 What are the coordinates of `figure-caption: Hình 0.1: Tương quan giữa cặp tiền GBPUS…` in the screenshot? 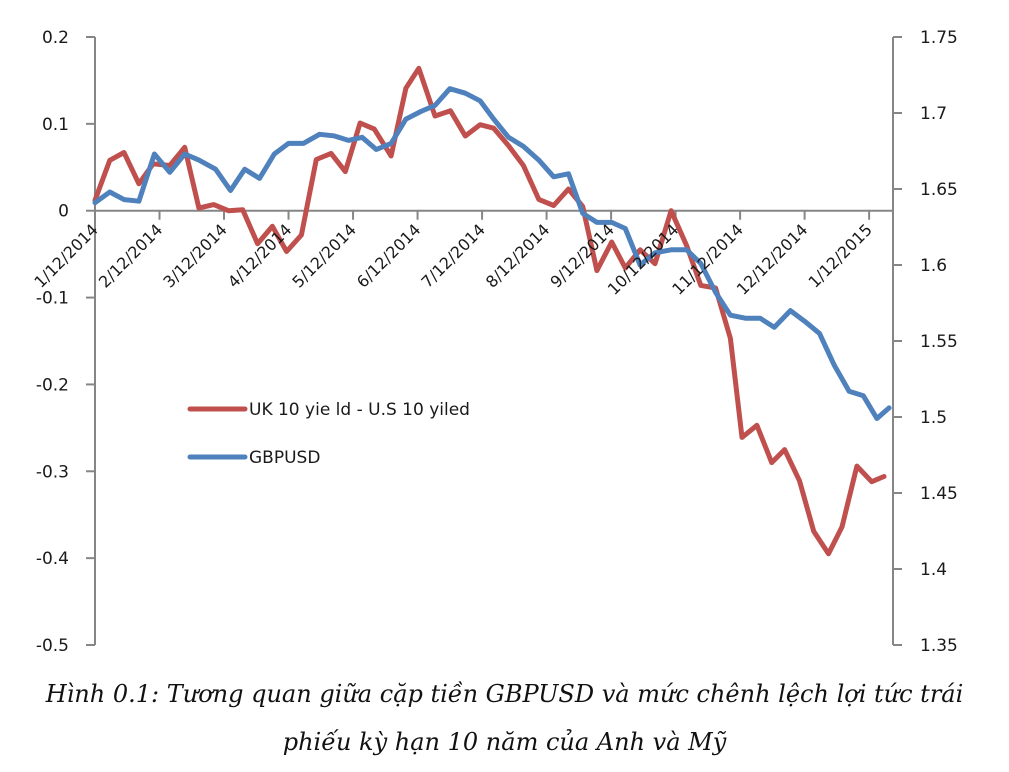 It's located at (504, 718).